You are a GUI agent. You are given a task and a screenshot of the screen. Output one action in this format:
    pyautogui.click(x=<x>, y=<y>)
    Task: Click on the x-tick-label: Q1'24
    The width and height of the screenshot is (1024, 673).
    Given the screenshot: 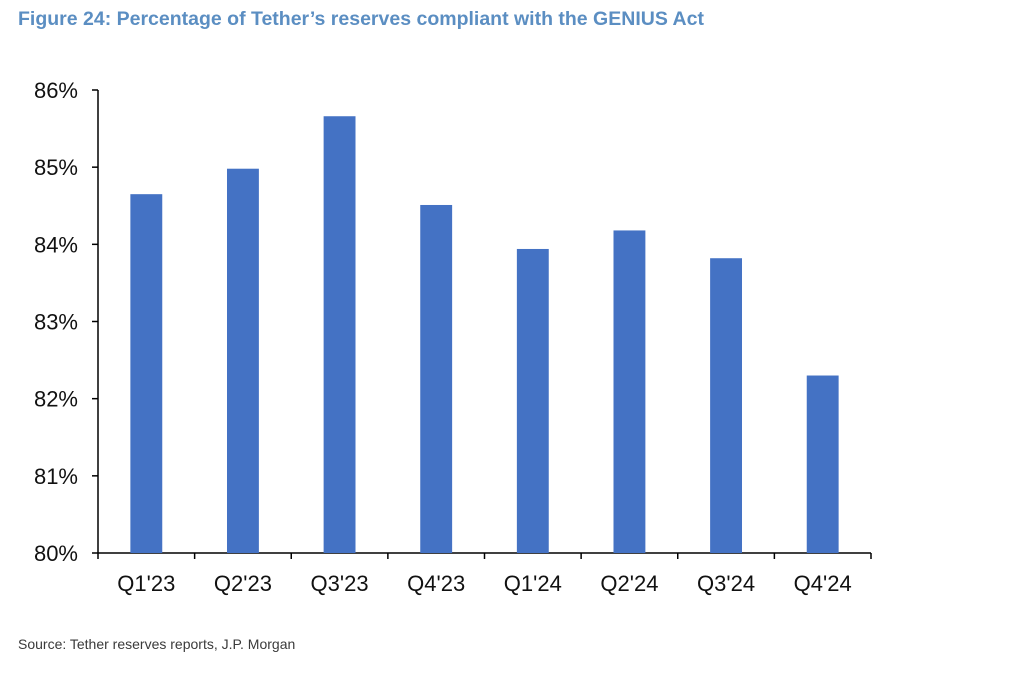 What is the action you would take?
    pyautogui.click(x=533, y=583)
    